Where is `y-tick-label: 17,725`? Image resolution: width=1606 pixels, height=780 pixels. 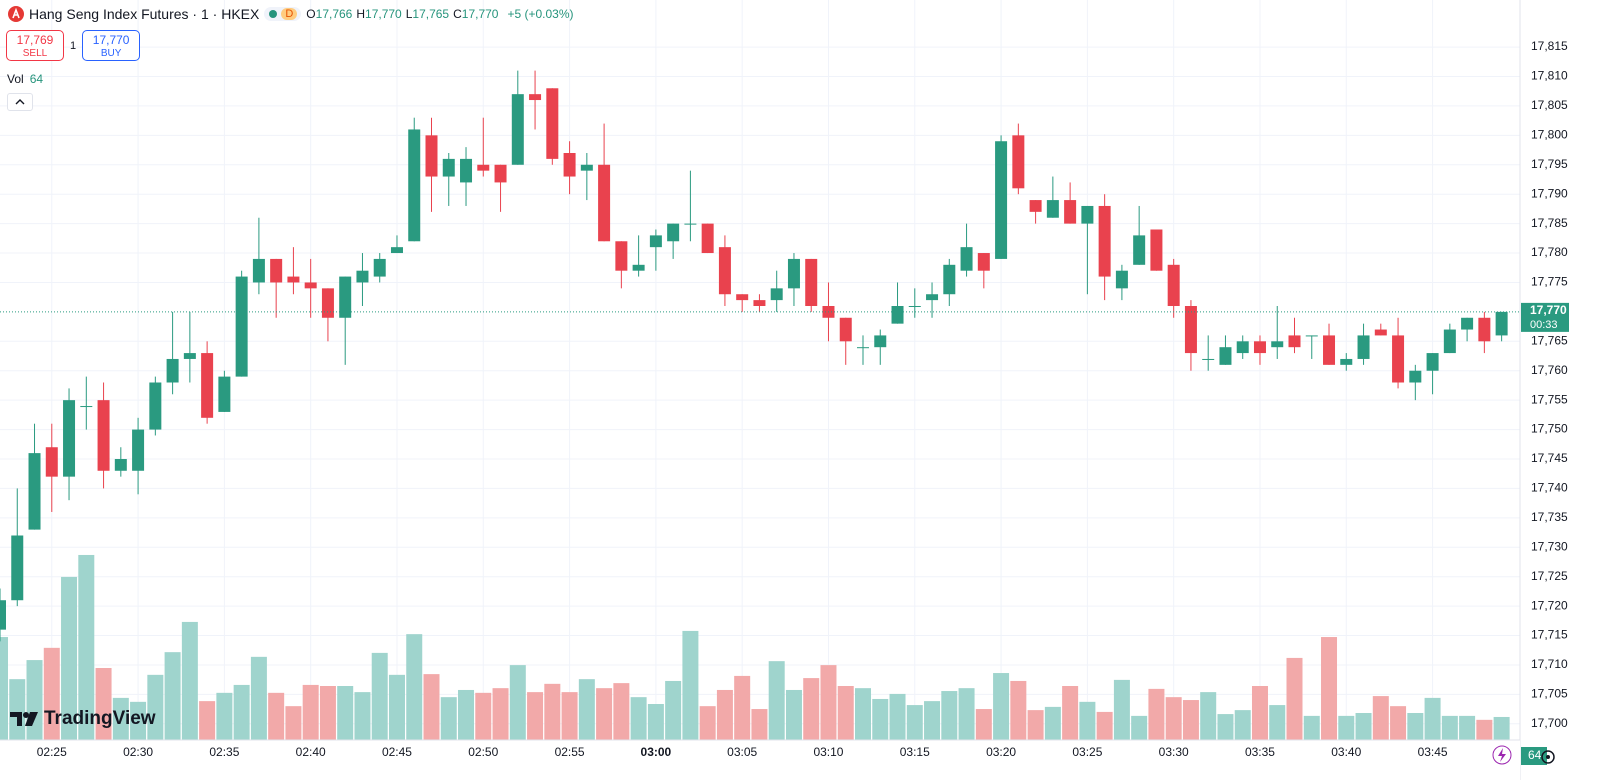
y-tick-label: 17,725 is located at coordinates (1549, 576).